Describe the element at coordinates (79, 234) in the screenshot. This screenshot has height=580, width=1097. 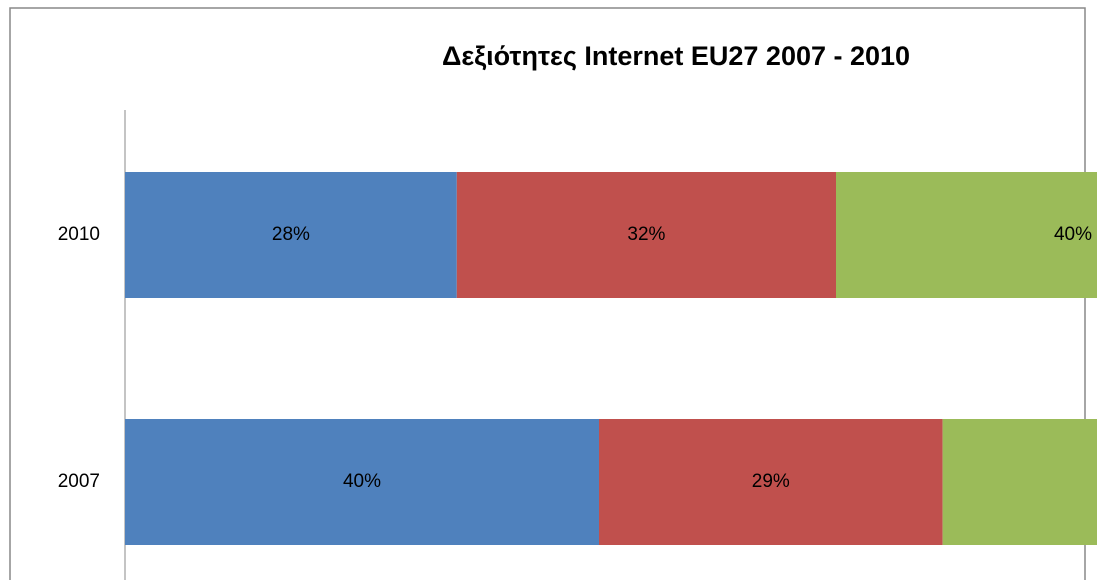
I see `y-tick-label: 2010` at that location.